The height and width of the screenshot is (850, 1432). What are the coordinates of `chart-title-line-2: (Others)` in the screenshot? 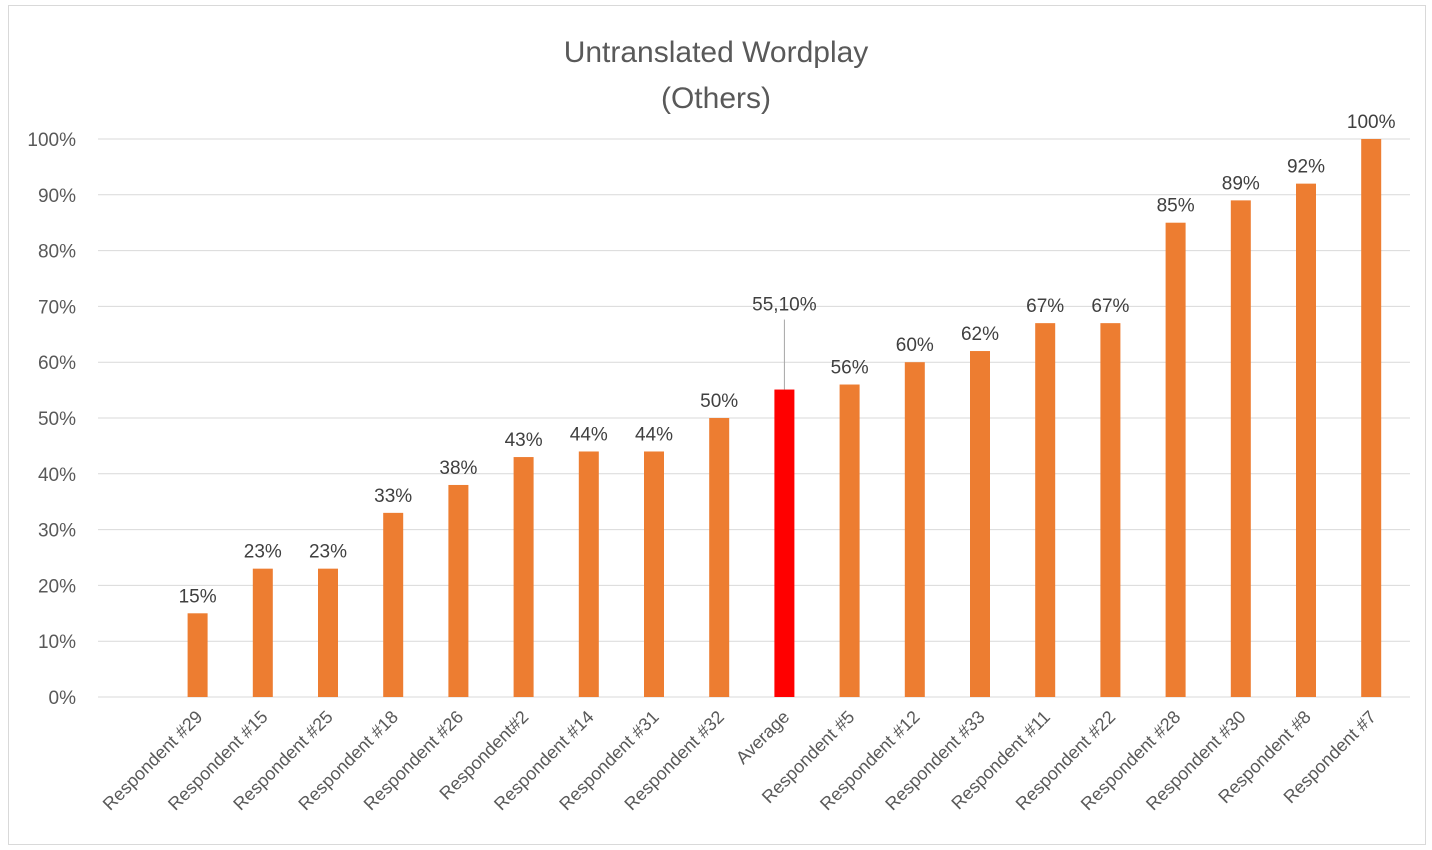 It's located at (716, 98).